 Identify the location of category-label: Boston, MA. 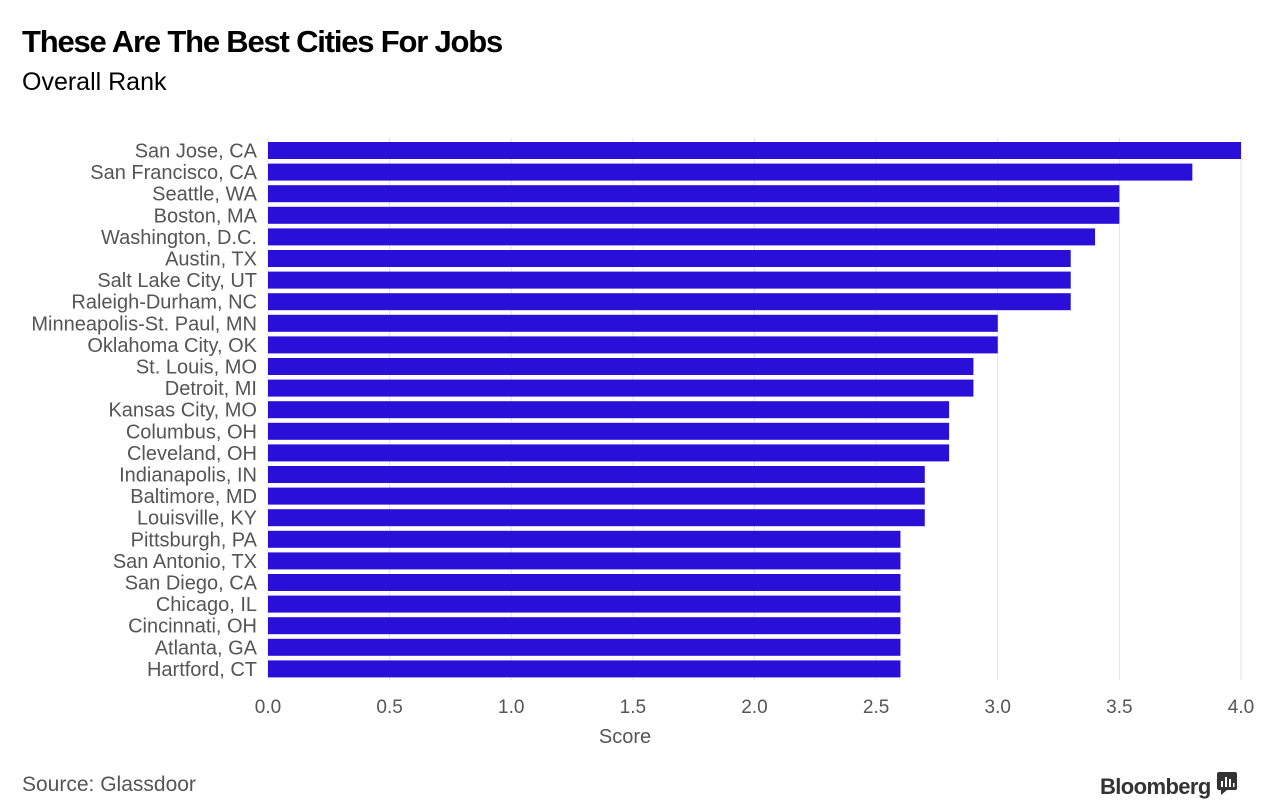
(206, 216).